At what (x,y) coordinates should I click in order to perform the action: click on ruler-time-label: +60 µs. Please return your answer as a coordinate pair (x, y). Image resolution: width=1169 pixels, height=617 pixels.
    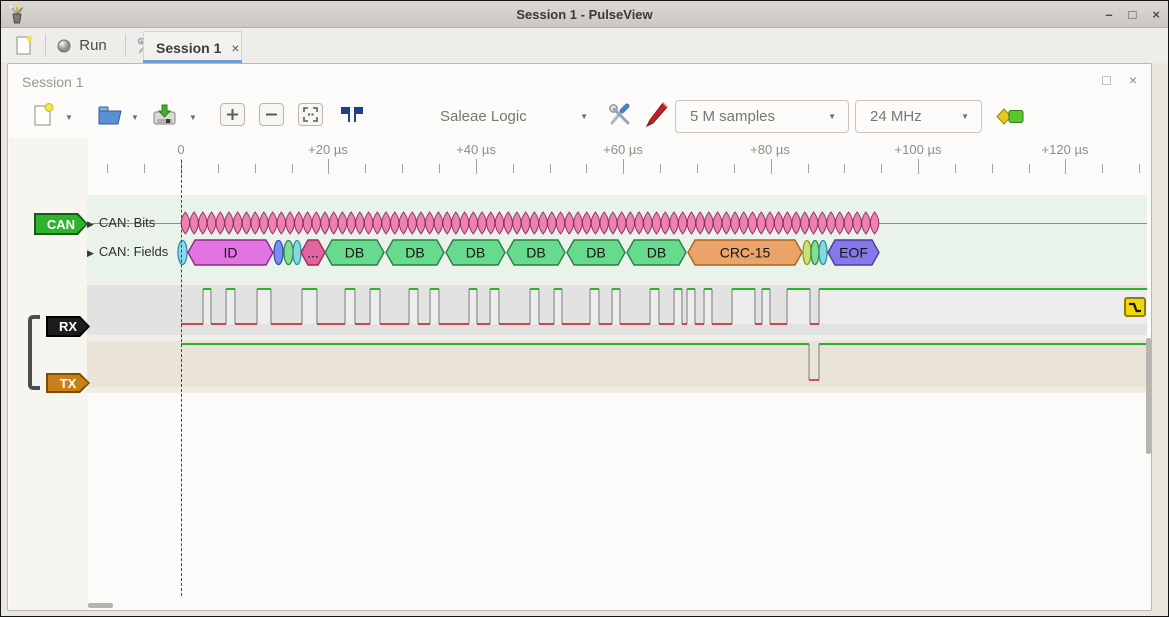
    Looking at the image, I should click on (623, 149).